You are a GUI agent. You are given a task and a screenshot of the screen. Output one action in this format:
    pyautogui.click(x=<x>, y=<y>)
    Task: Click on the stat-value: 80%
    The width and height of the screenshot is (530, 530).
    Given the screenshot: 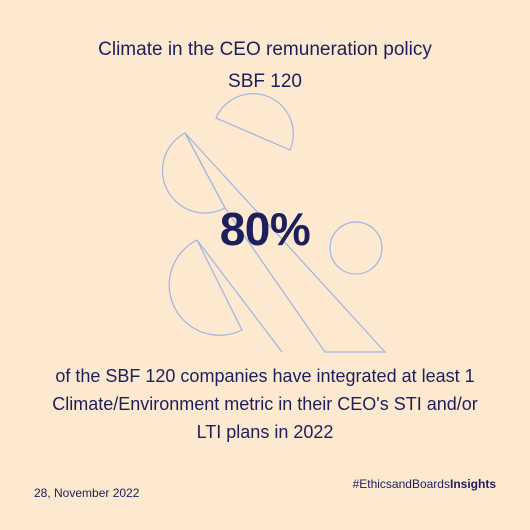 What is the action you would take?
    pyautogui.click(x=265, y=229)
    